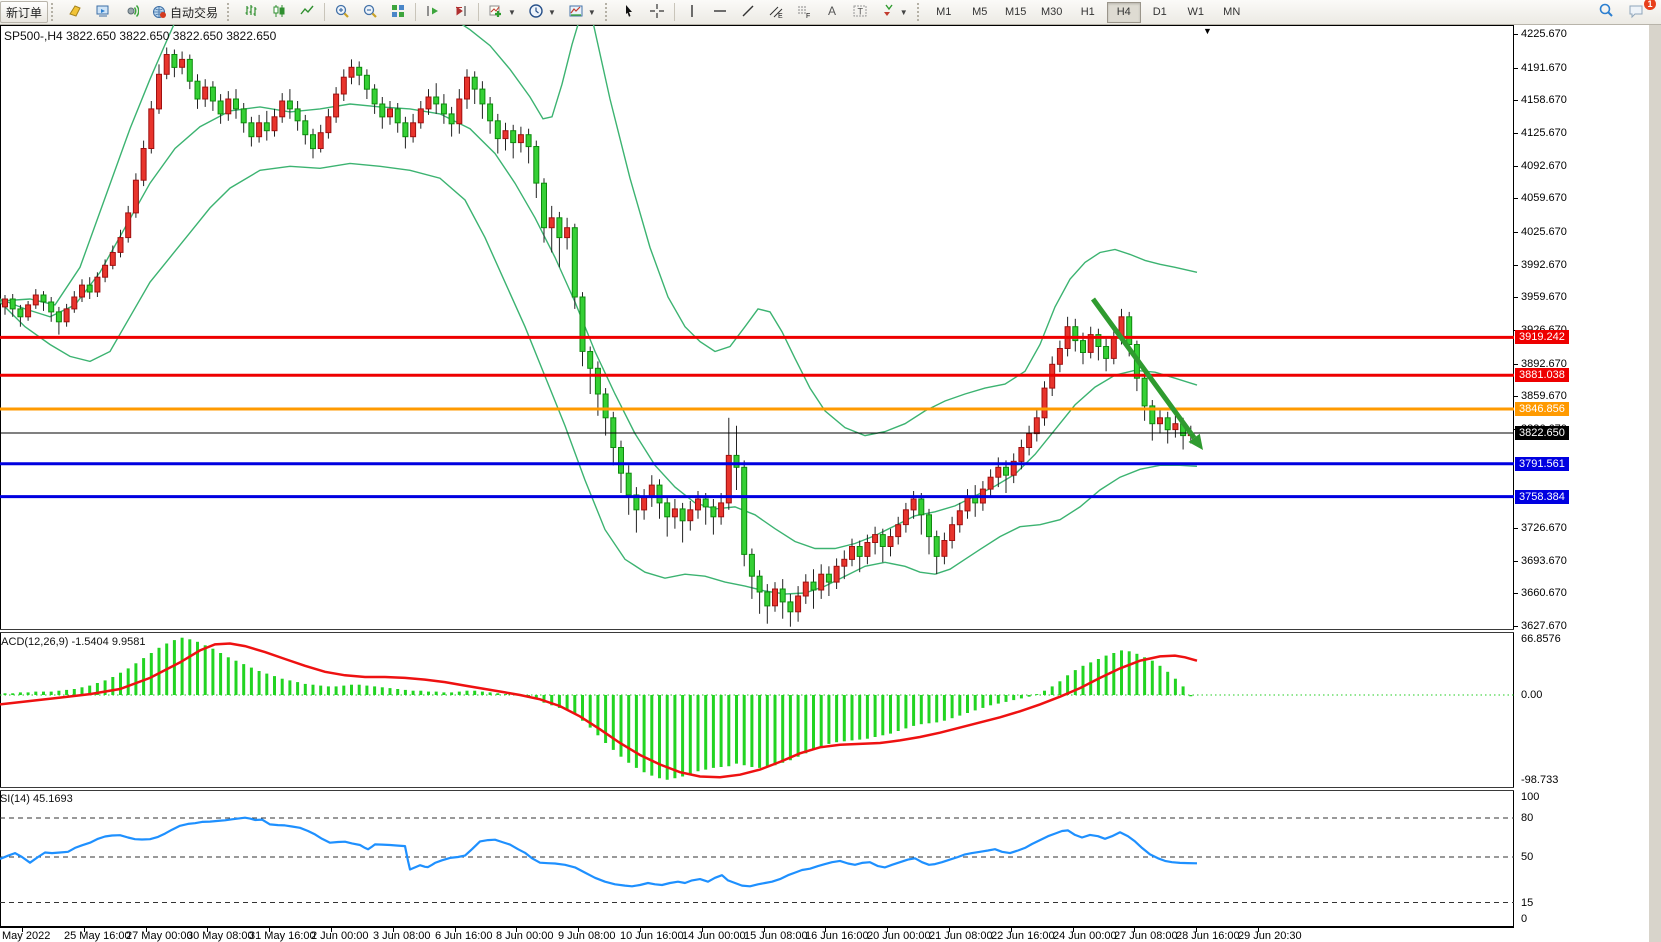  Describe the element at coordinates (282, 936) in the screenshot. I see `time-label: 31 May 16:00` at that location.